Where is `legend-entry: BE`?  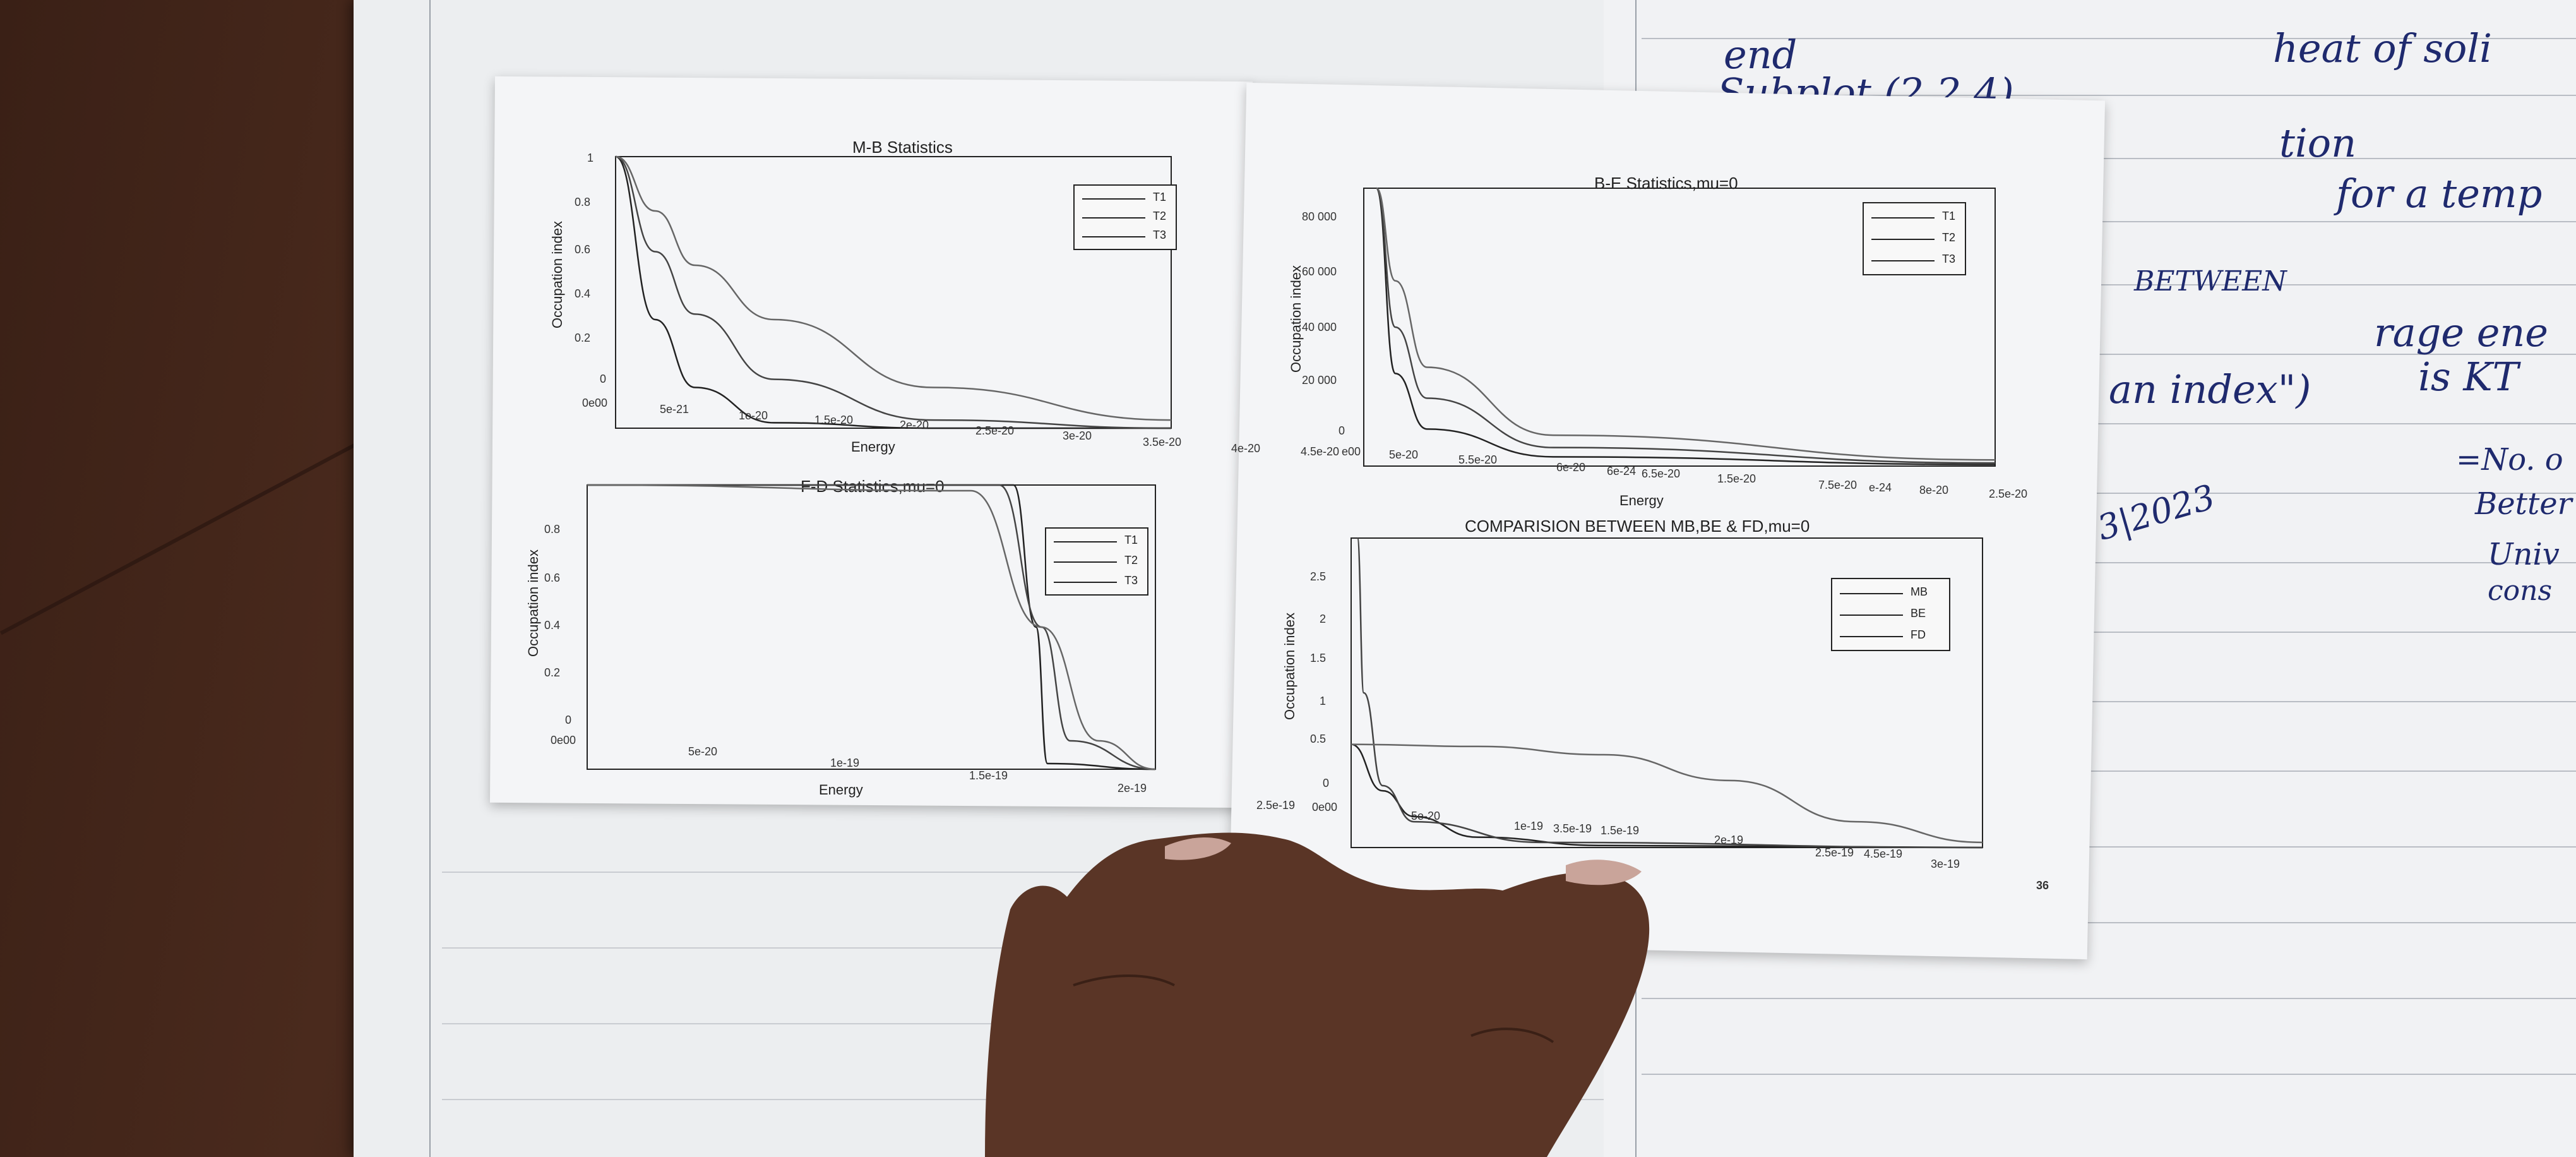
legend-entry: BE is located at coordinates (1887, 614).